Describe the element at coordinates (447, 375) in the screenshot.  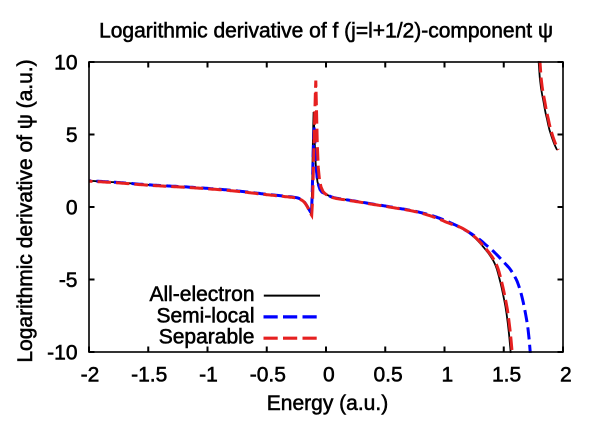
I see `svg-text: 1` at that location.